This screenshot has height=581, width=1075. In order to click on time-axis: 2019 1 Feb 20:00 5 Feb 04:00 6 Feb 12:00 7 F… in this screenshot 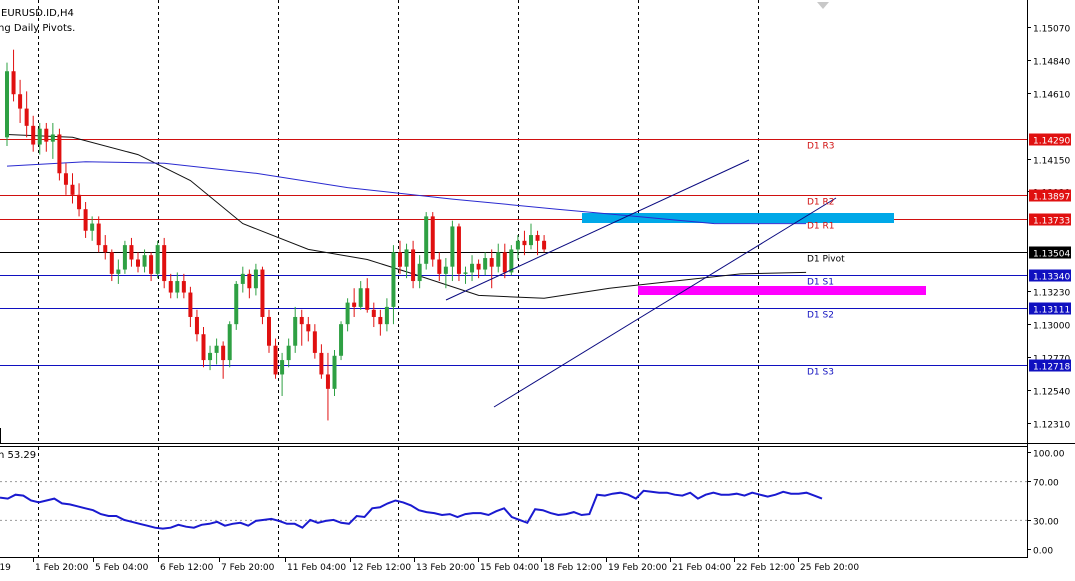, I will do `click(429, 565)`.